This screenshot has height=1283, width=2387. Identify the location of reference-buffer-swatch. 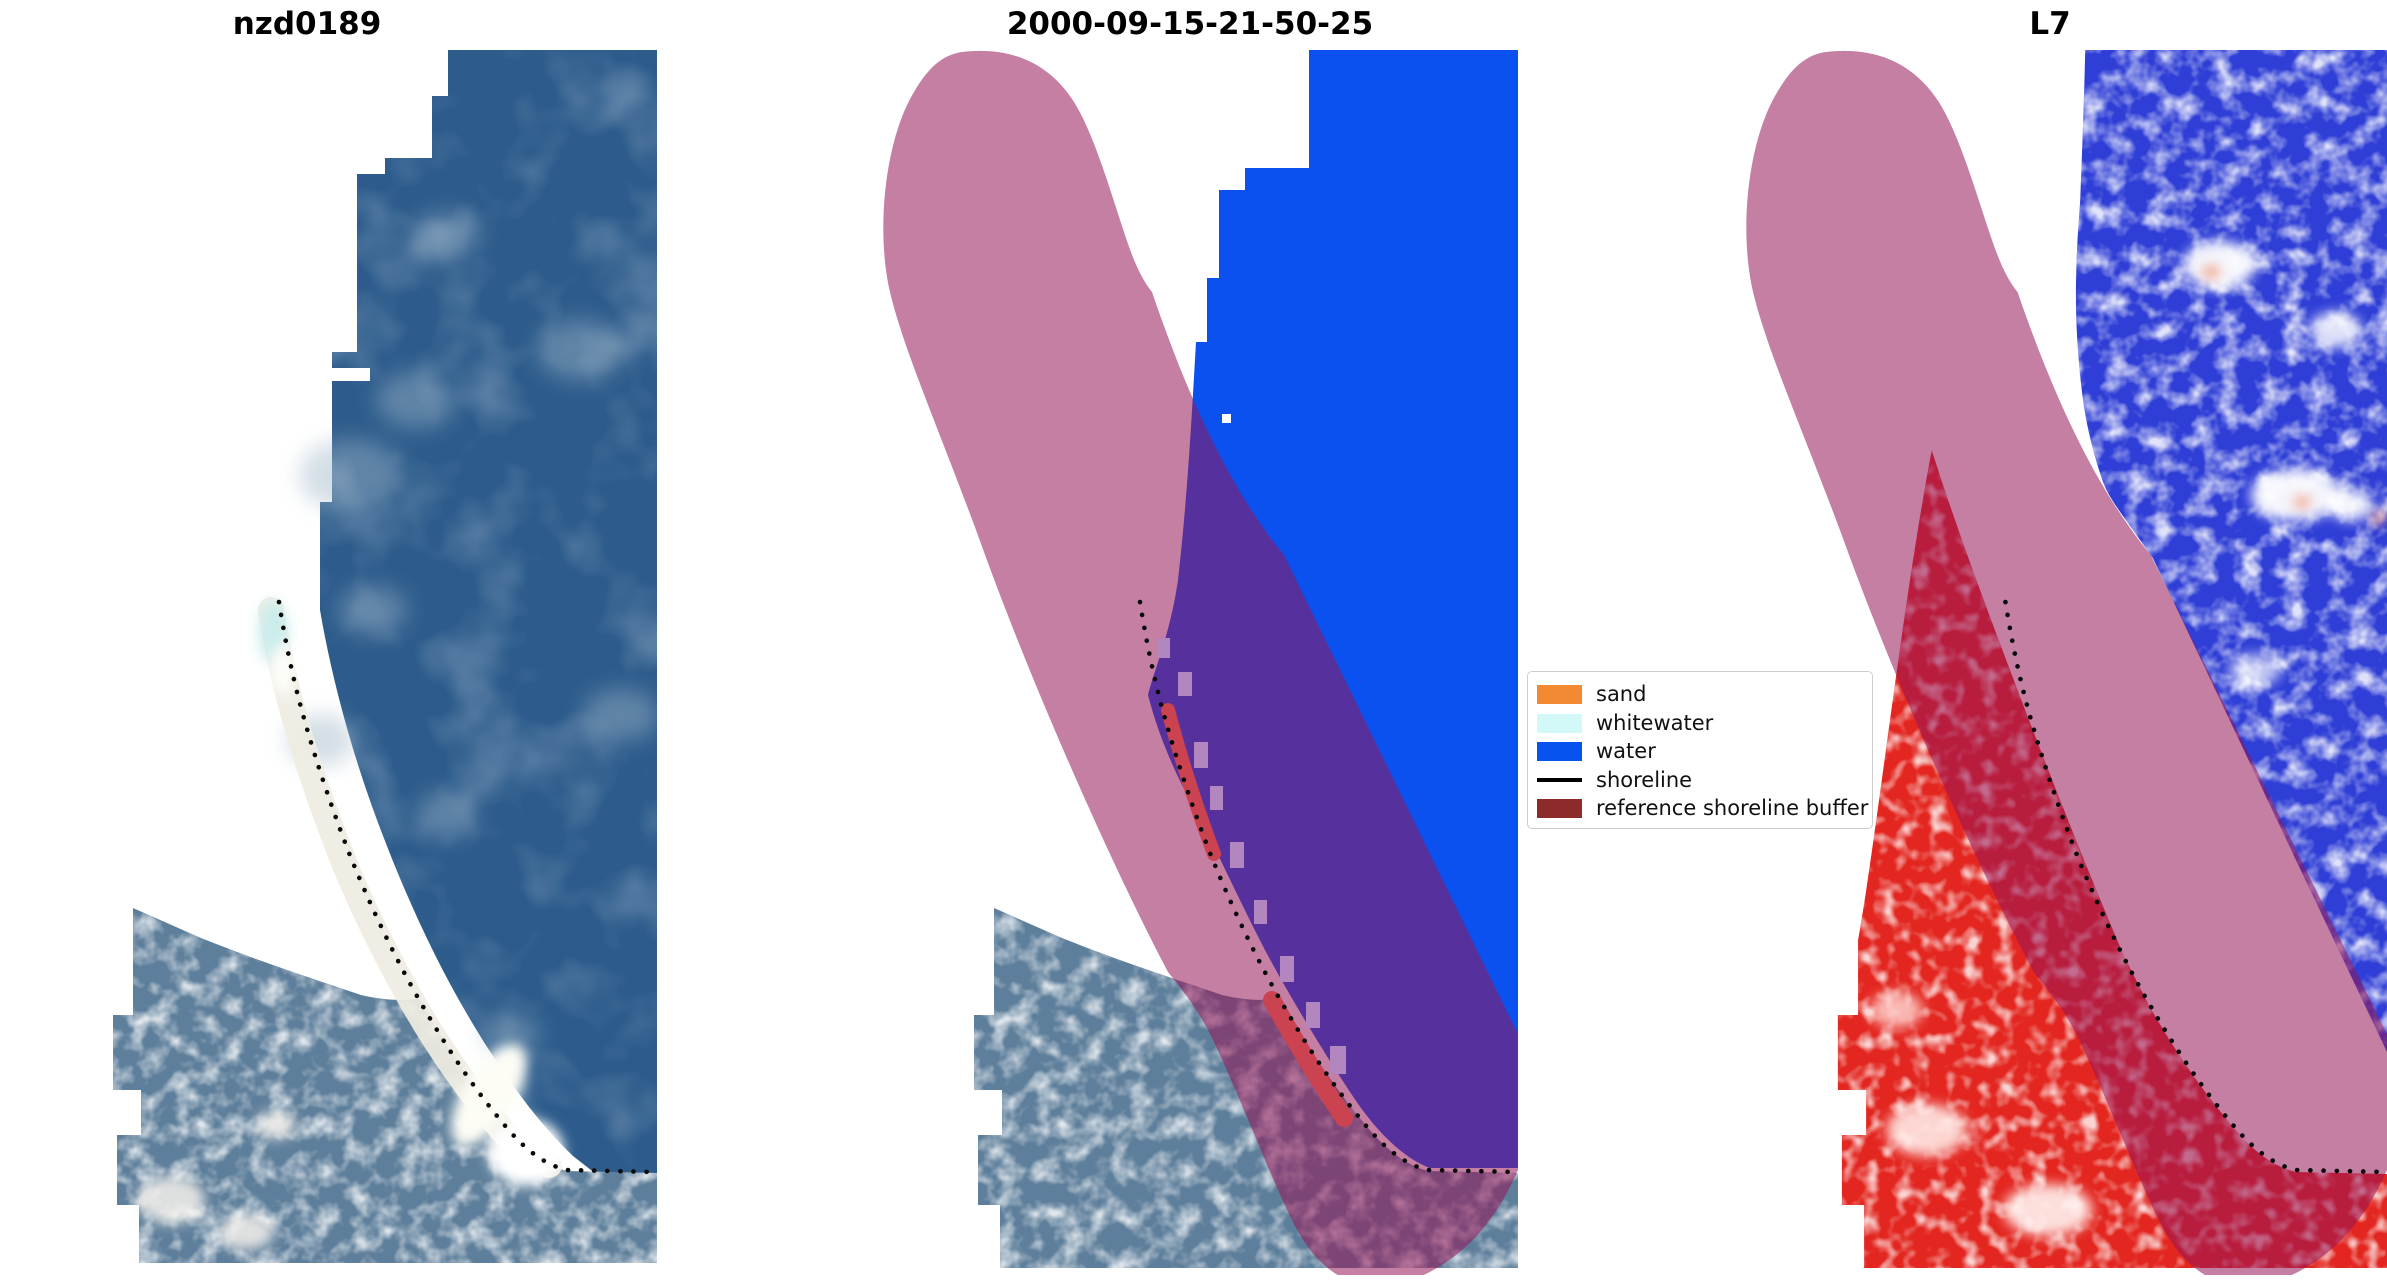
(1559, 808).